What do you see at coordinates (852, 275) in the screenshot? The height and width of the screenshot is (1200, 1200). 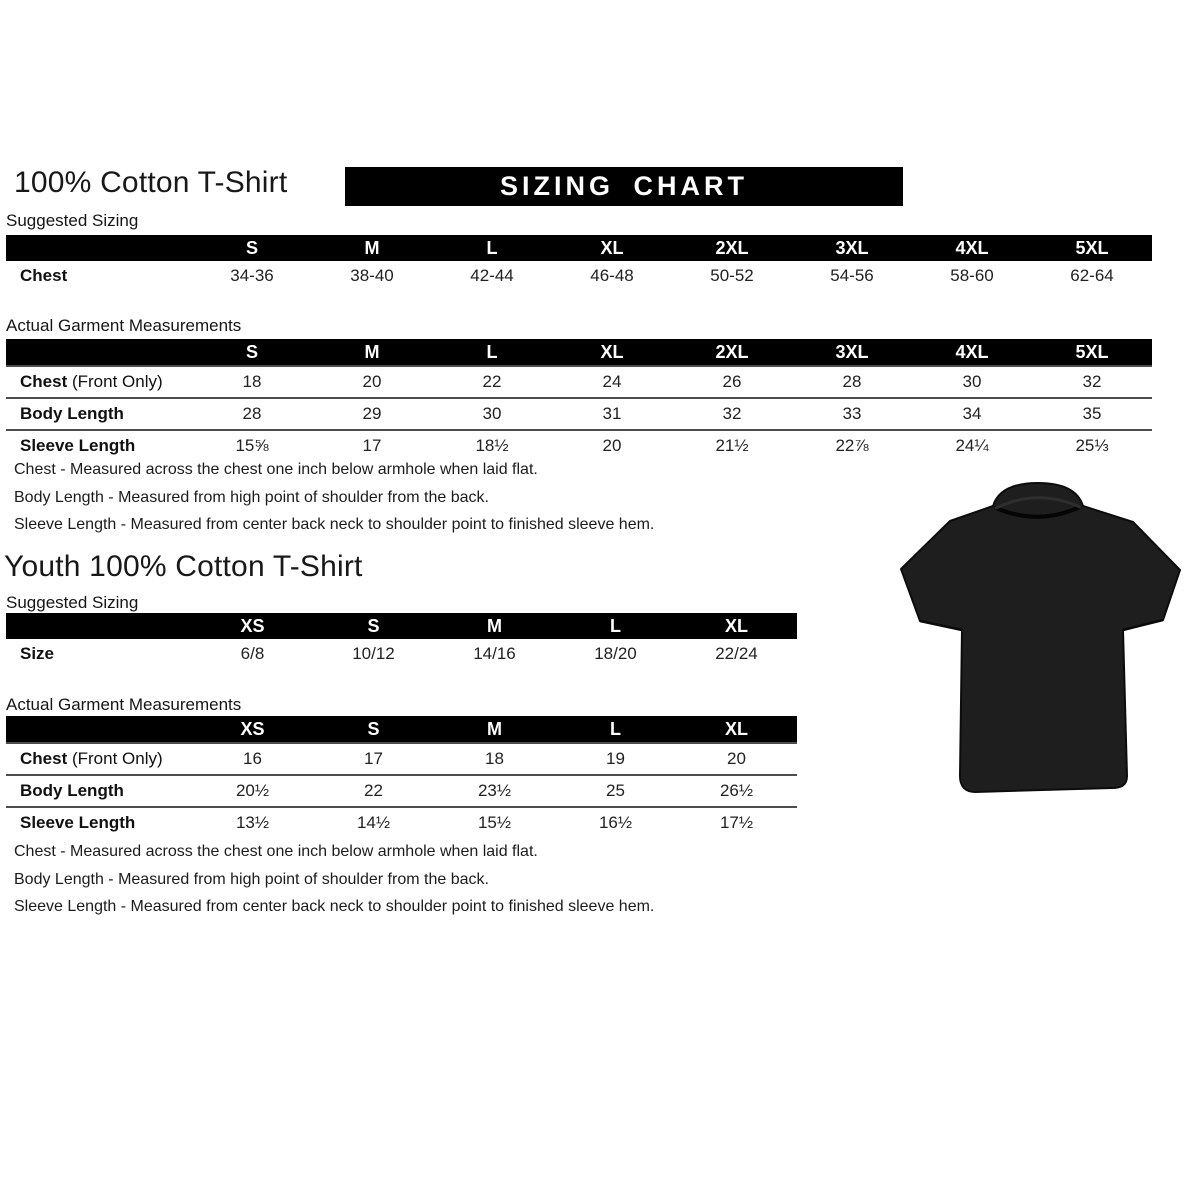 I see `measurement-cell: 54-56` at bounding box center [852, 275].